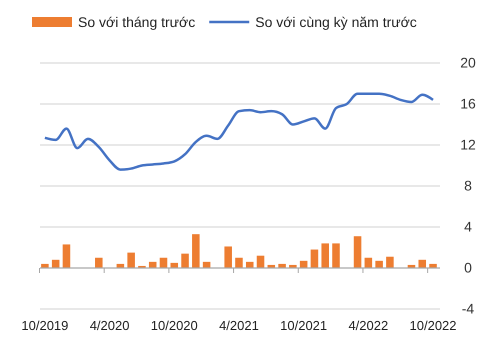 The height and width of the screenshot is (347, 502). Describe the element at coordinates (468, 144) in the screenshot. I see `y-tick-label: 12` at that location.